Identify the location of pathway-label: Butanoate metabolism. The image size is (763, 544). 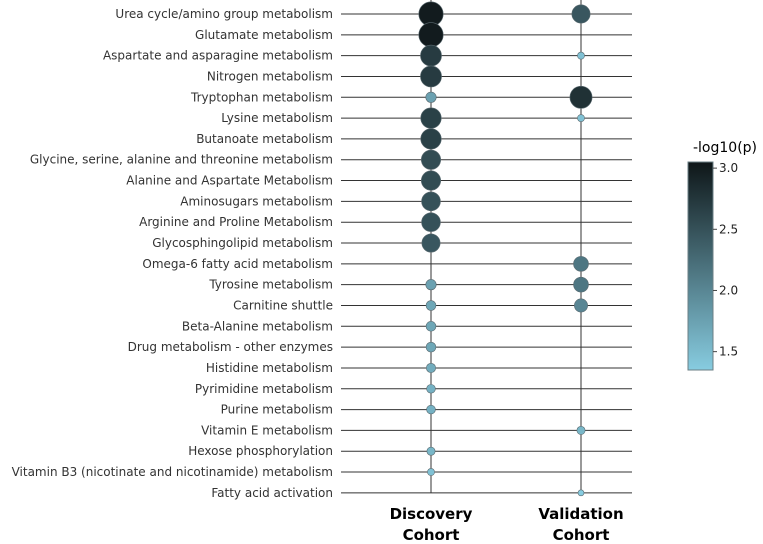
(264, 139).